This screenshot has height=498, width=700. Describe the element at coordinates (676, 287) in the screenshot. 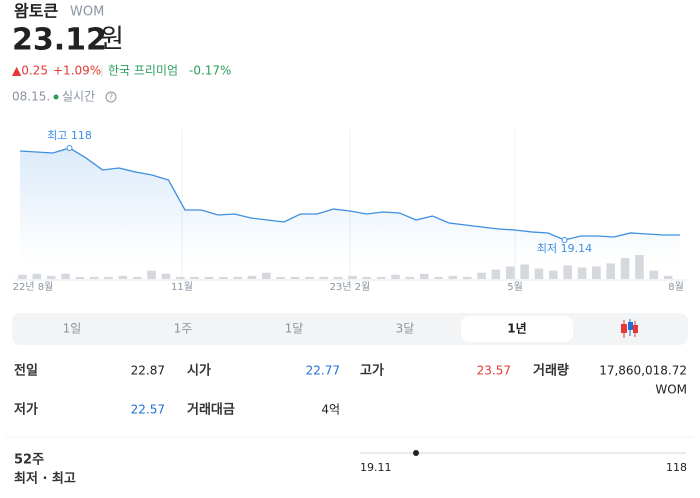

I see `x-label: 8월` at that location.